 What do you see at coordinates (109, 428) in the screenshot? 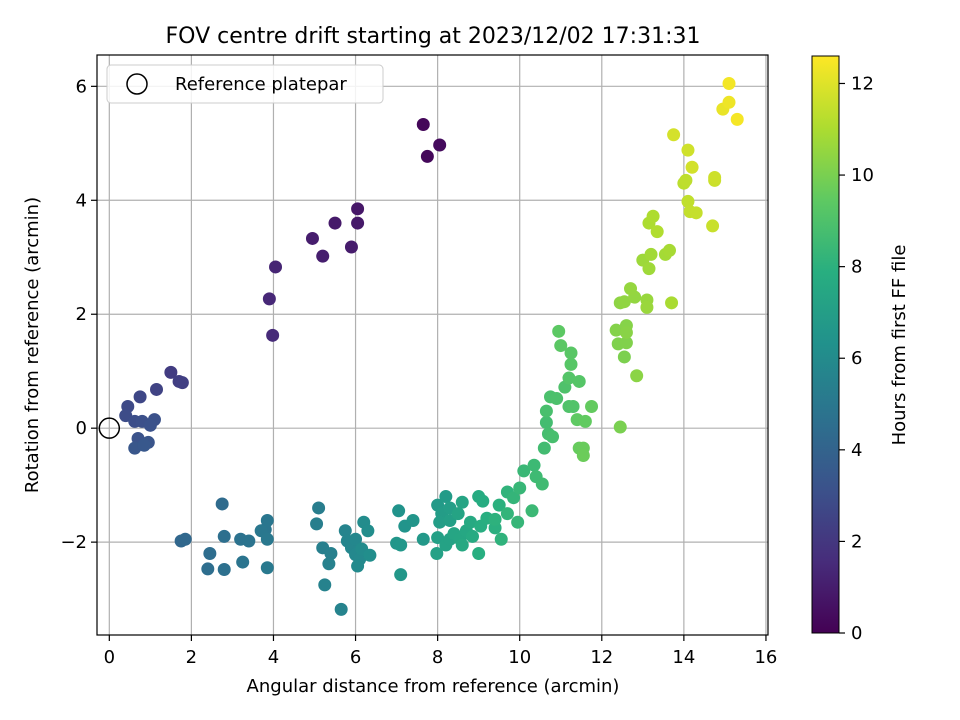
I see `reference-platepar-marker` at bounding box center [109, 428].